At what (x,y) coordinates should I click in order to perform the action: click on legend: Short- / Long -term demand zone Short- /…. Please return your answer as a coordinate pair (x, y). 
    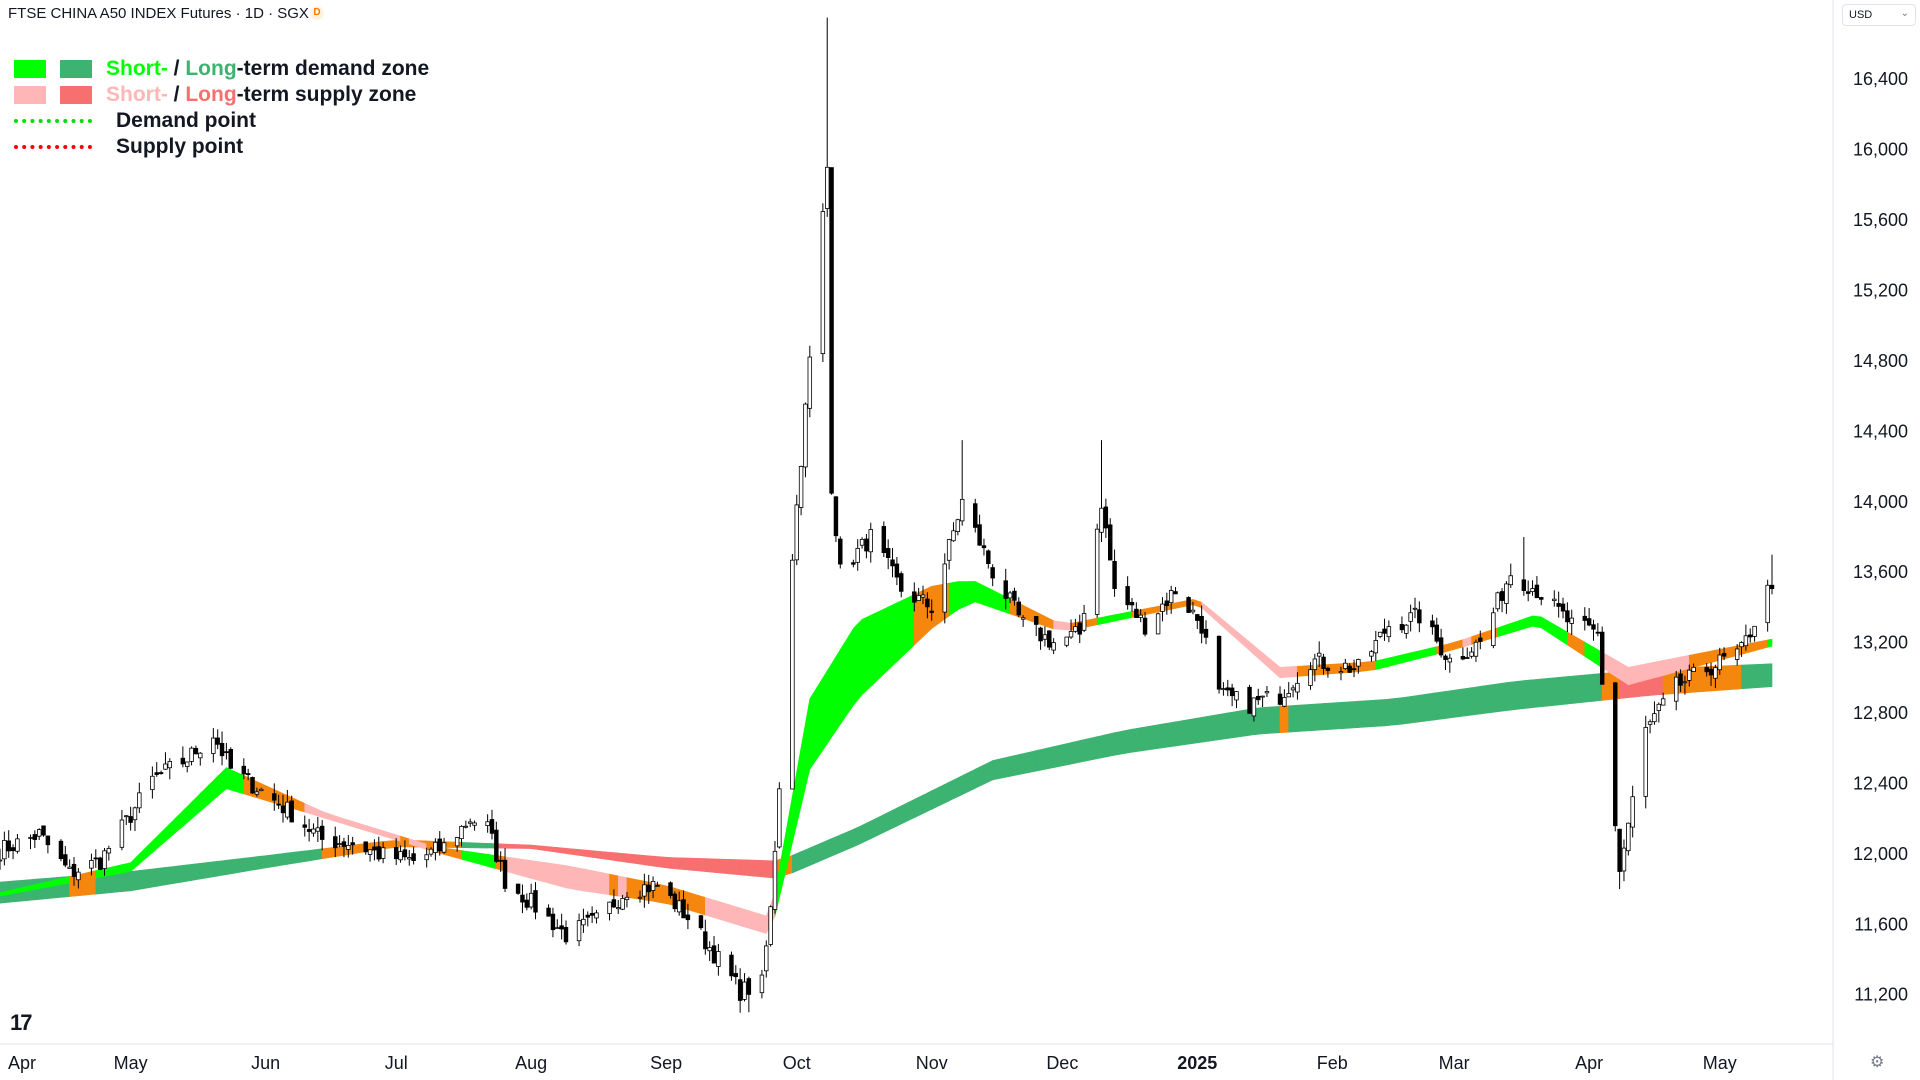
    Looking at the image, I should click on (221, 108).